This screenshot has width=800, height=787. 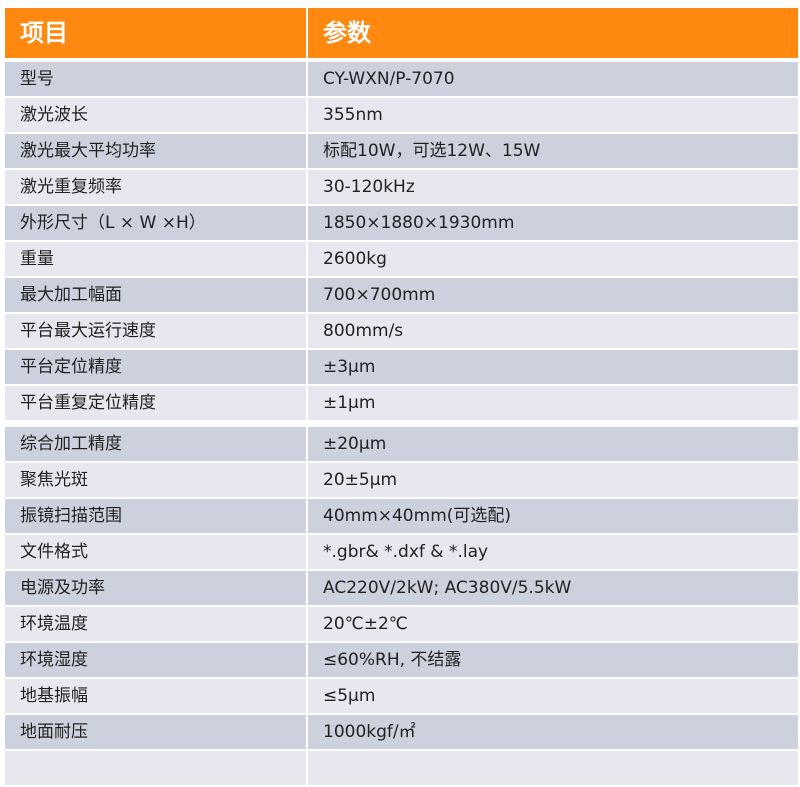 I want to click on table-row: 地基振幅 ≤5μm, so click(x=401, y=696).